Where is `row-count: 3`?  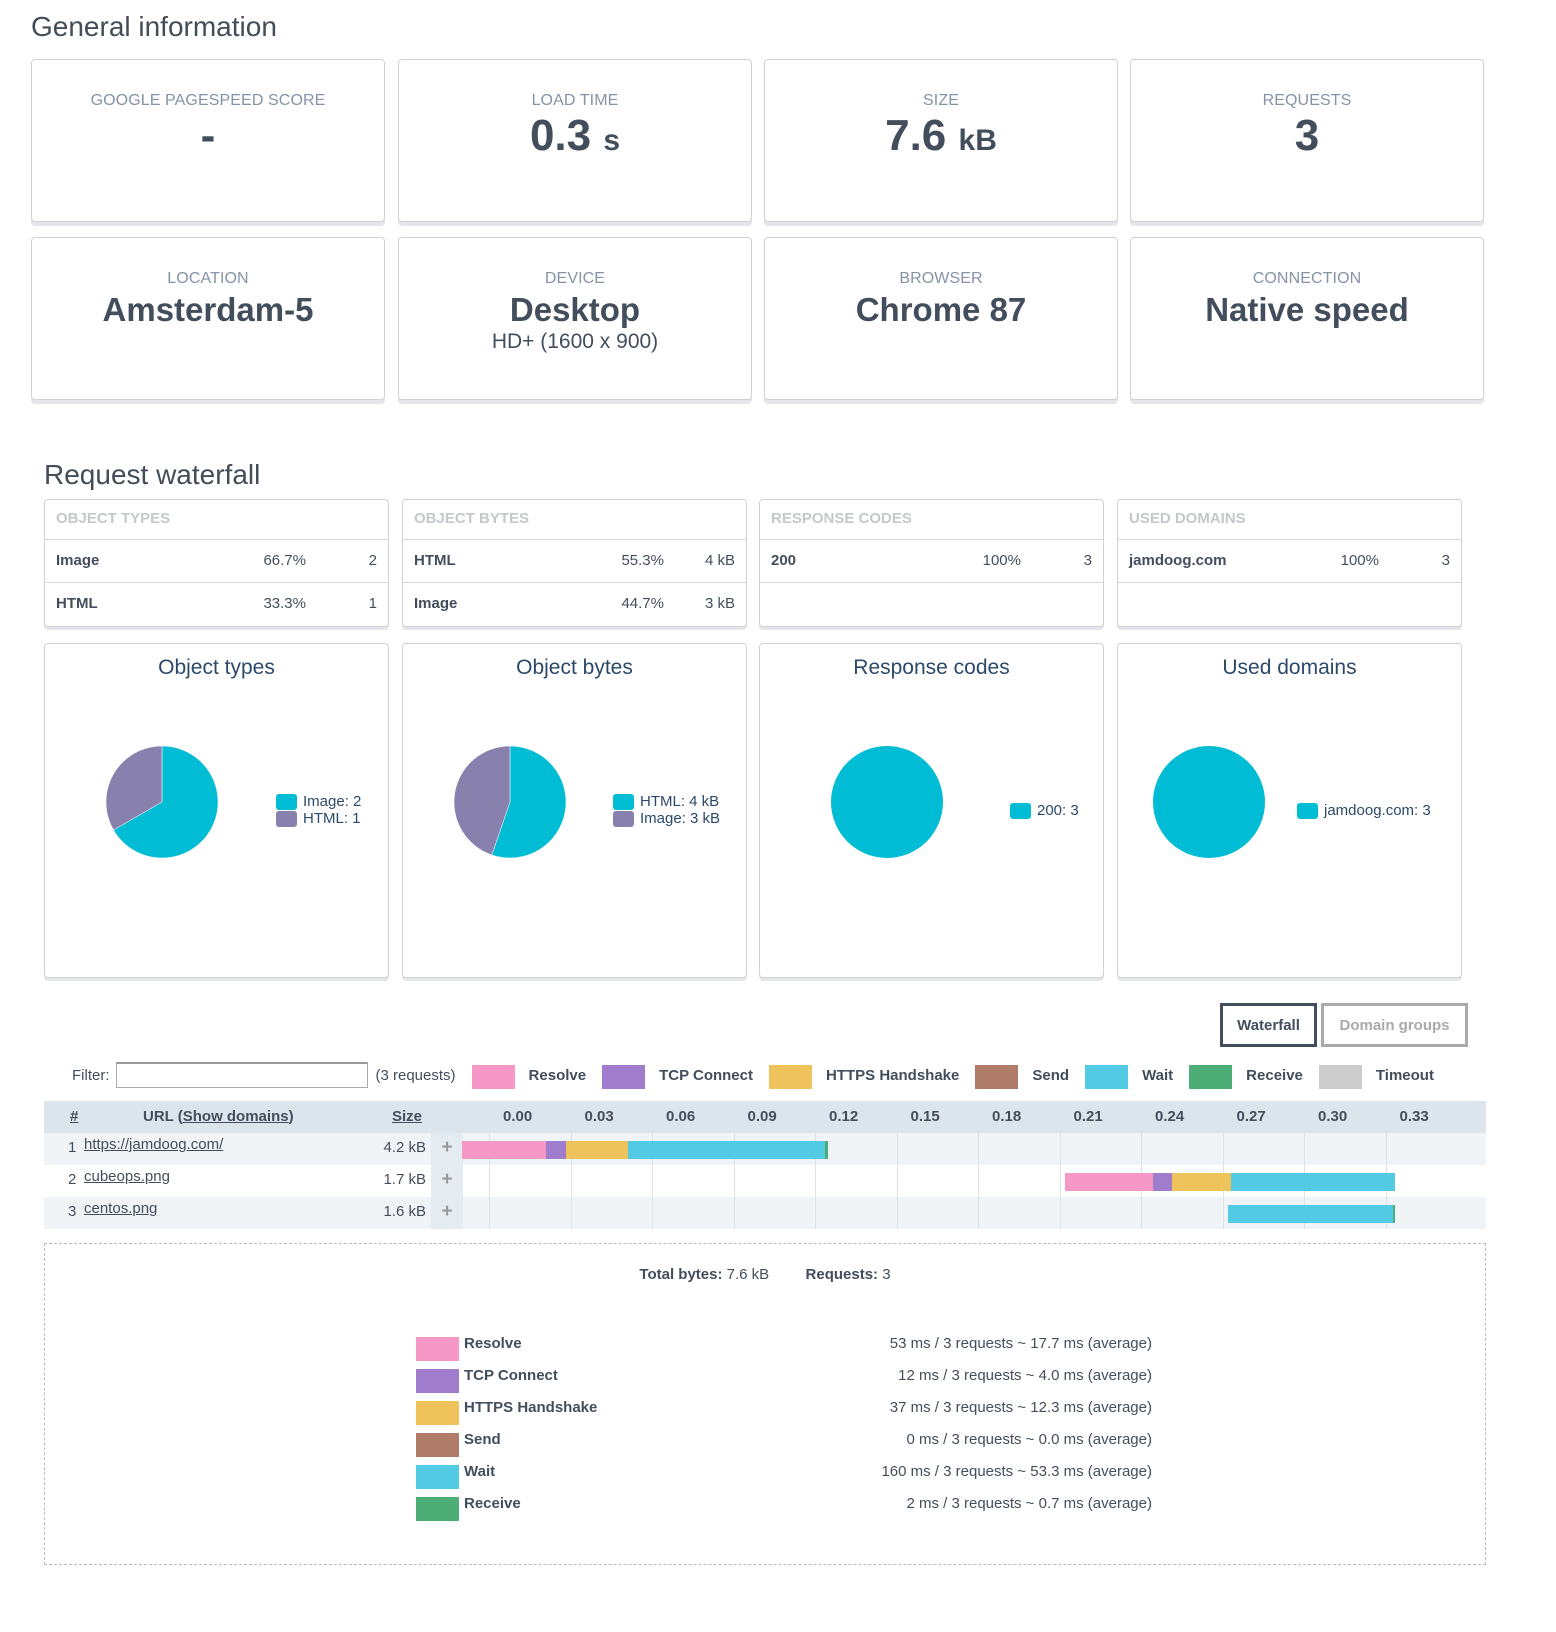
row-count: 3 is located at coordinates (1445, 560).